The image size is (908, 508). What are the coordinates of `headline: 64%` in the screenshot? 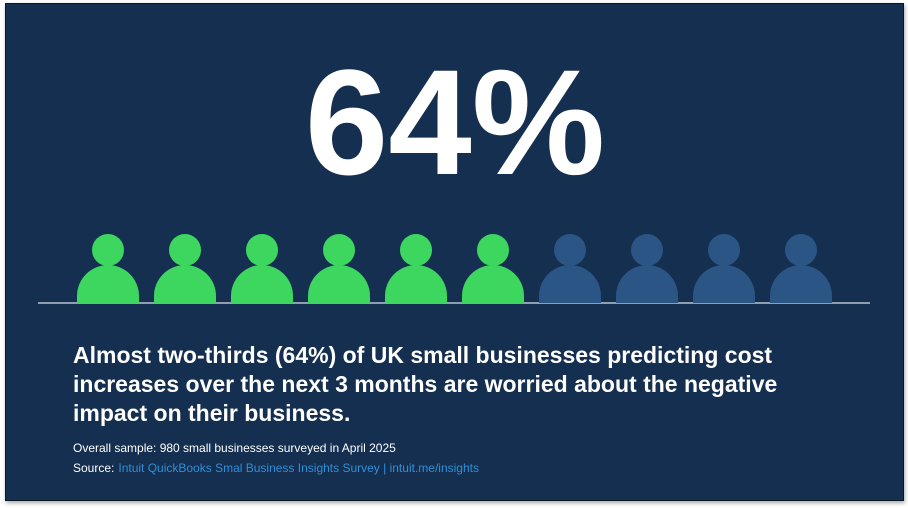 It's located at (455, 122).